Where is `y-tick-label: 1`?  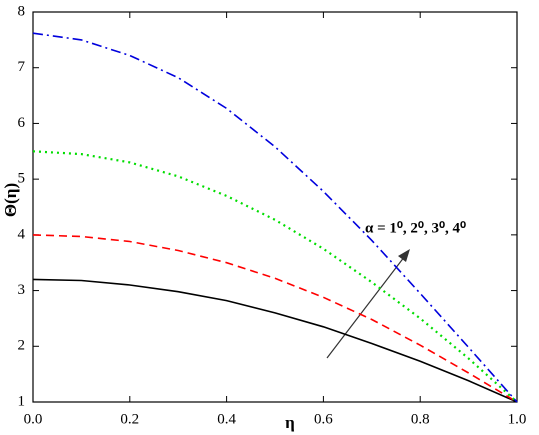 y-tick-label: 1 is located at coordinates (22, 401).